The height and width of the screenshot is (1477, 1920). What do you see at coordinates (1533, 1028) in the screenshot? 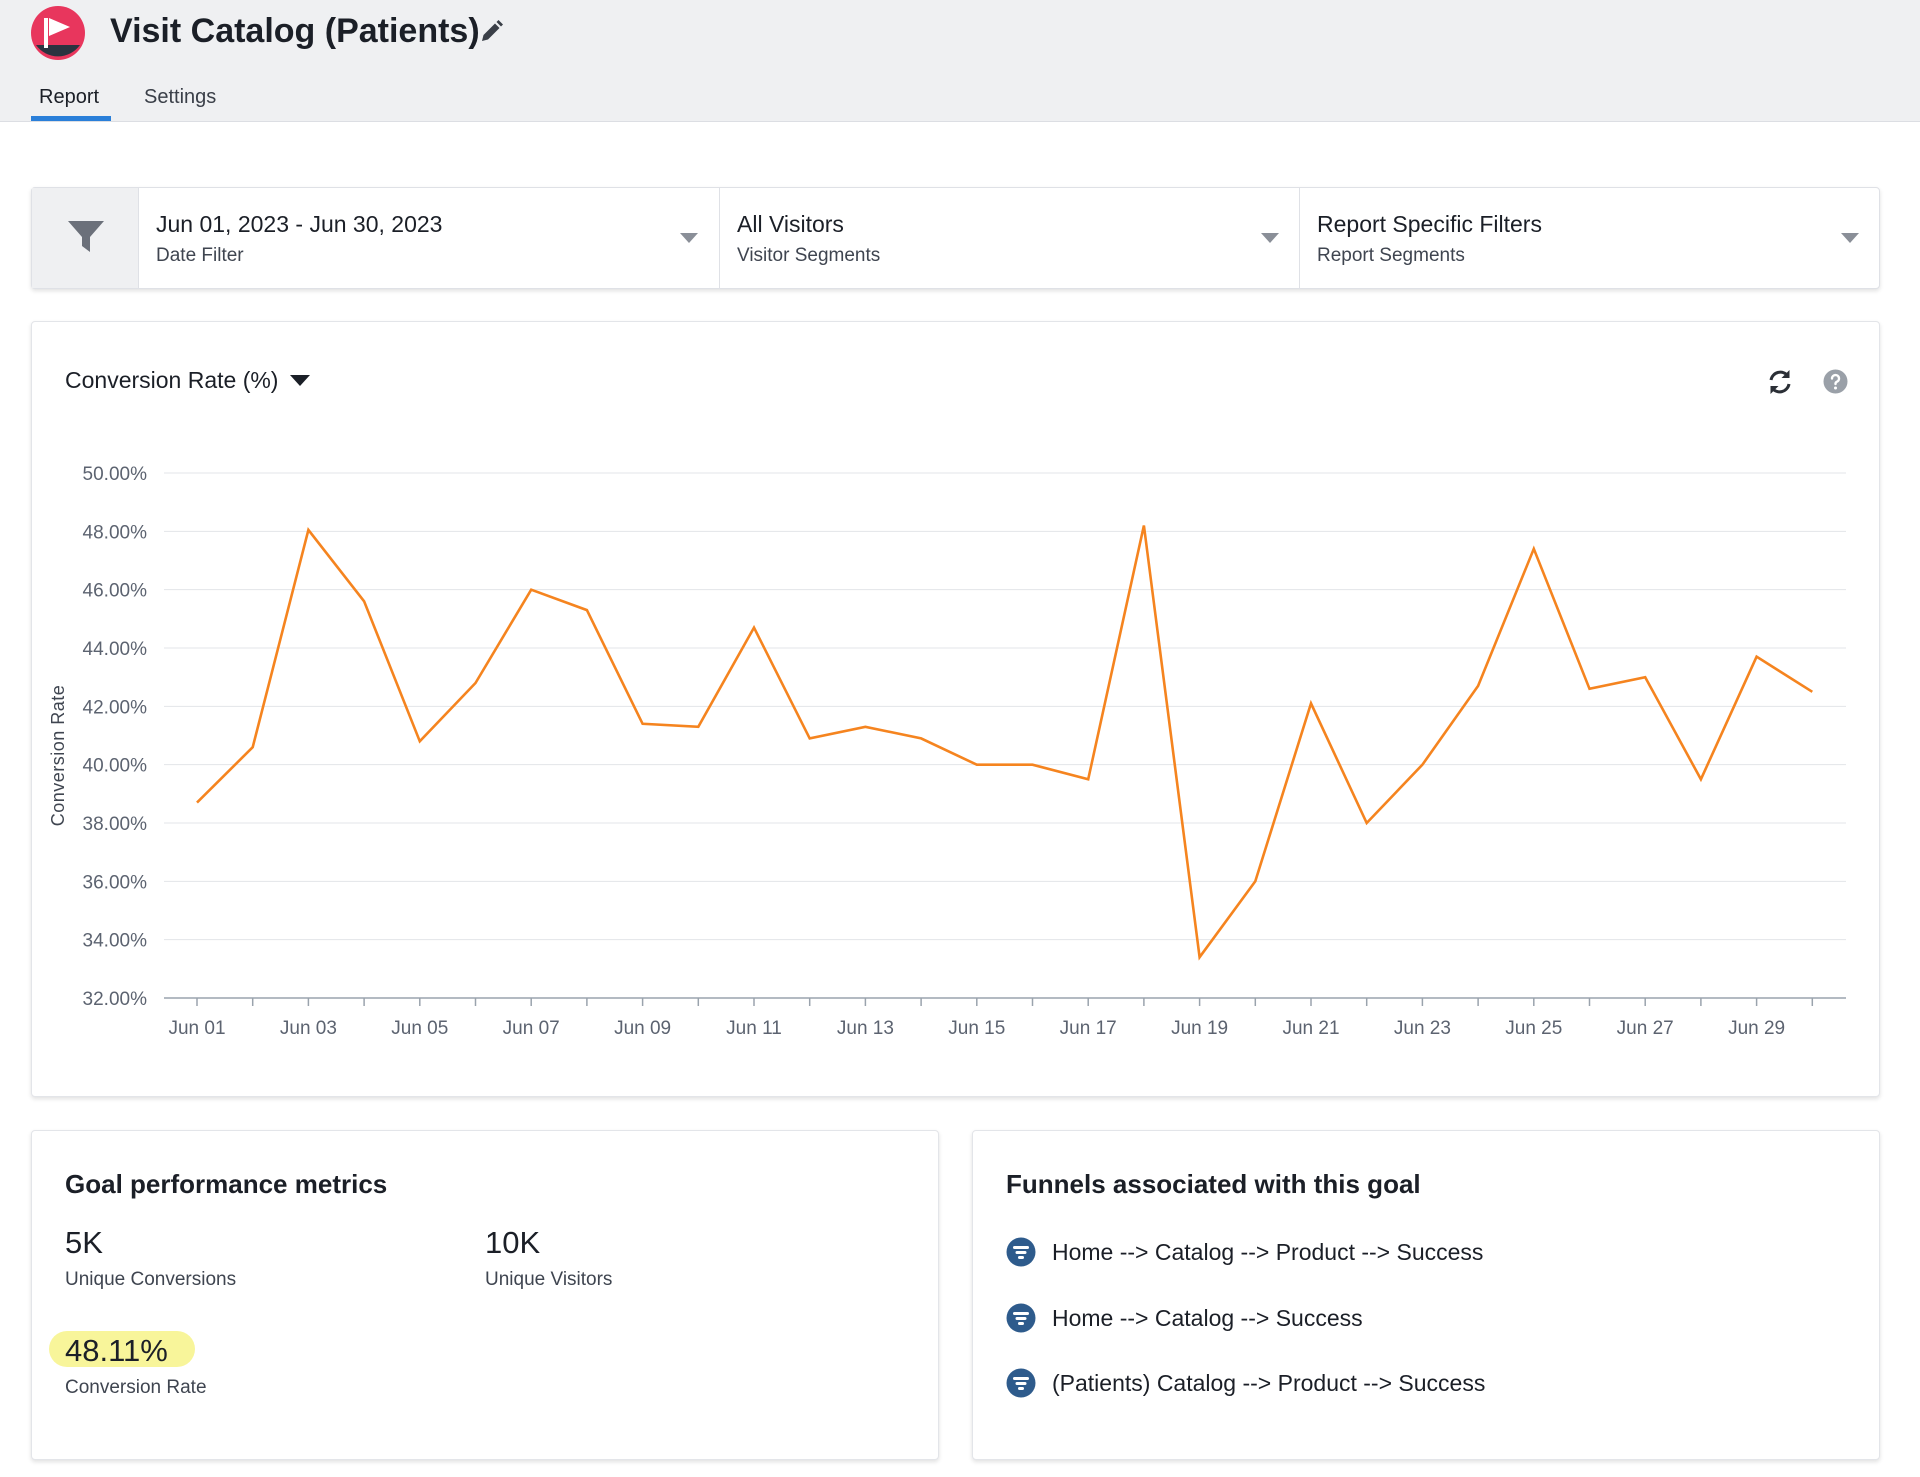
I see `x-tick-label: Jun 25` at bounding box center [1533, 1028].